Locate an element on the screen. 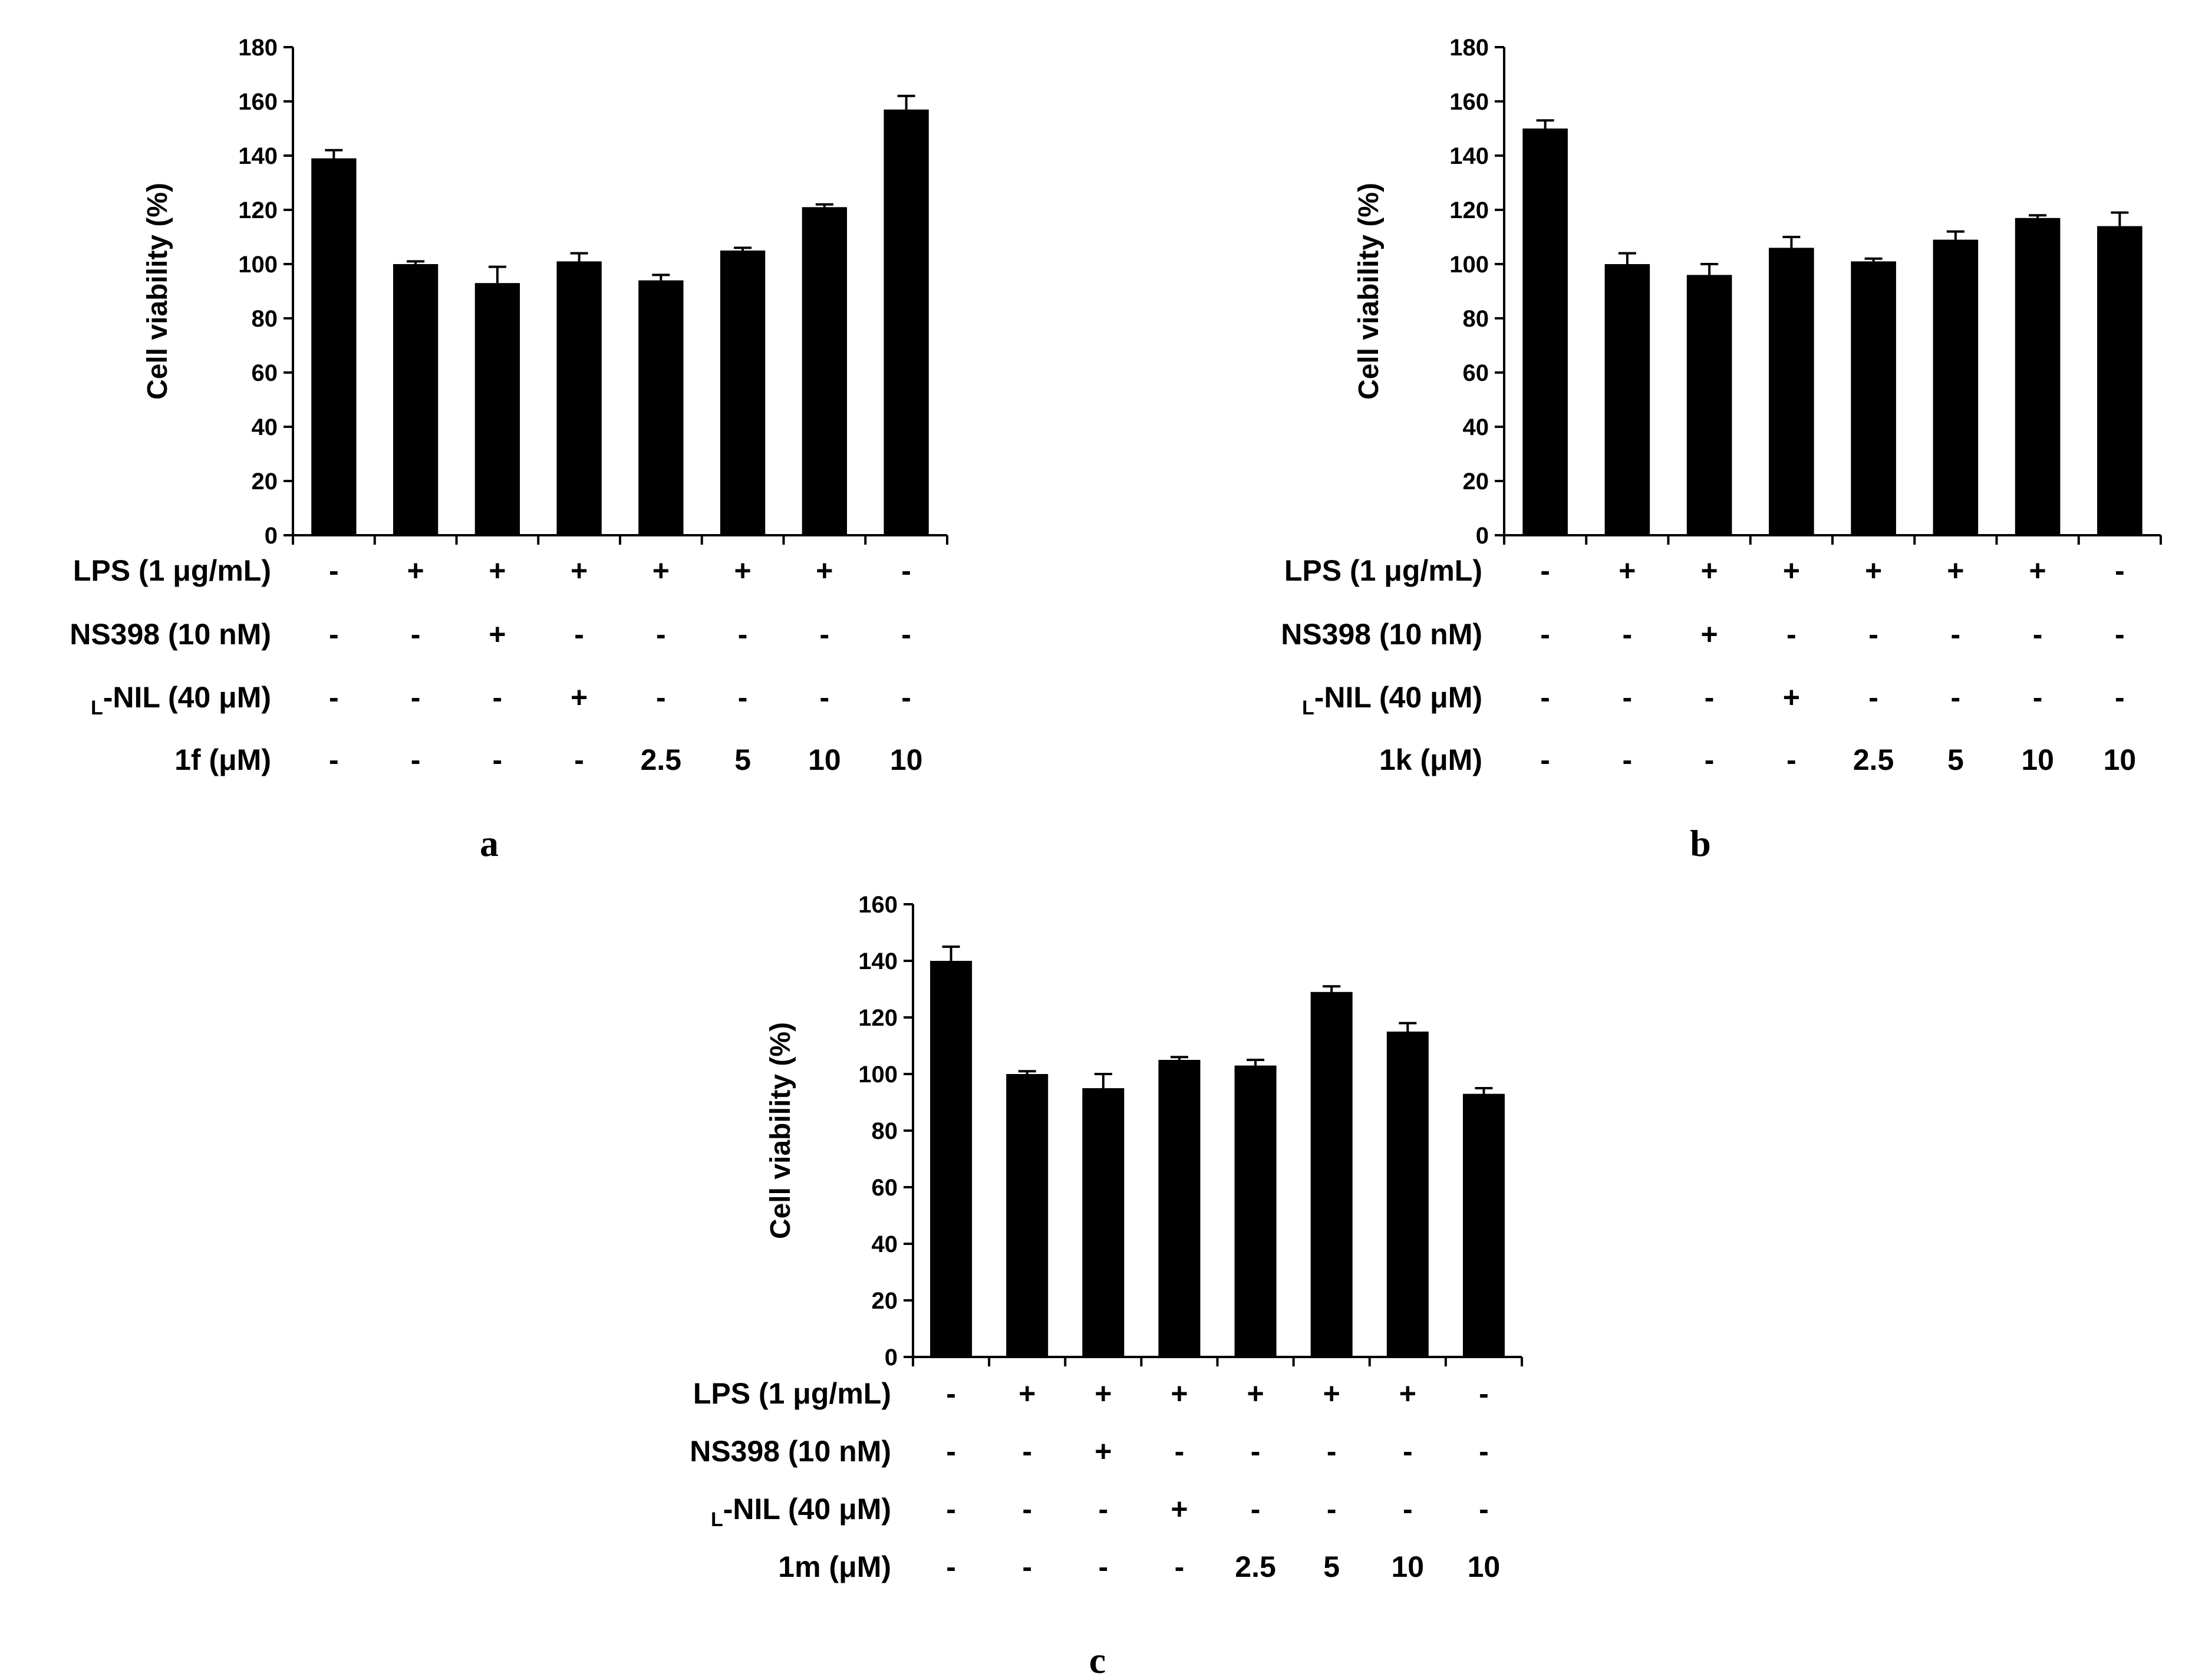  y-tick-label: 140 is located at coordinates (1469, 156).